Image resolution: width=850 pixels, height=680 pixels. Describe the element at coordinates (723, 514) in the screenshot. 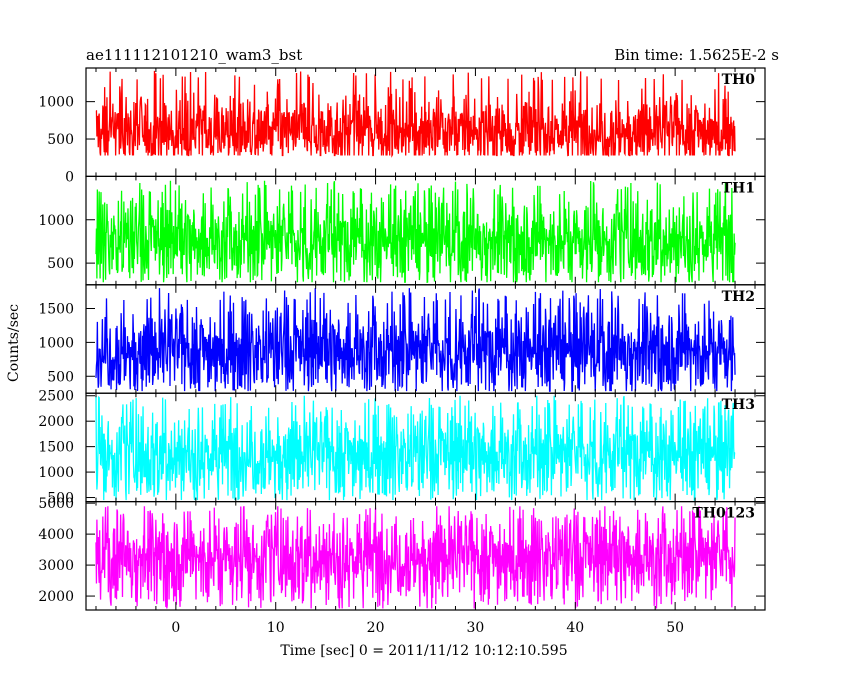

I see `panel-label: TH0123` at that location.